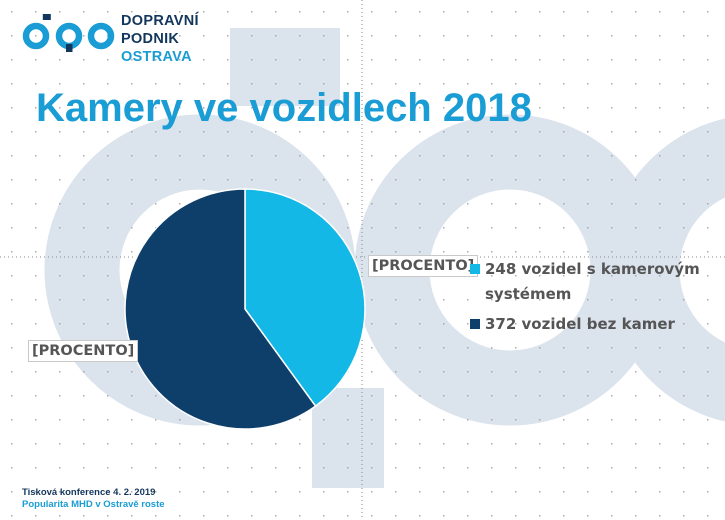 The width and height of the screenshot is (725, 520). I want to click on pie-slice-cameras, so click(305, 298).